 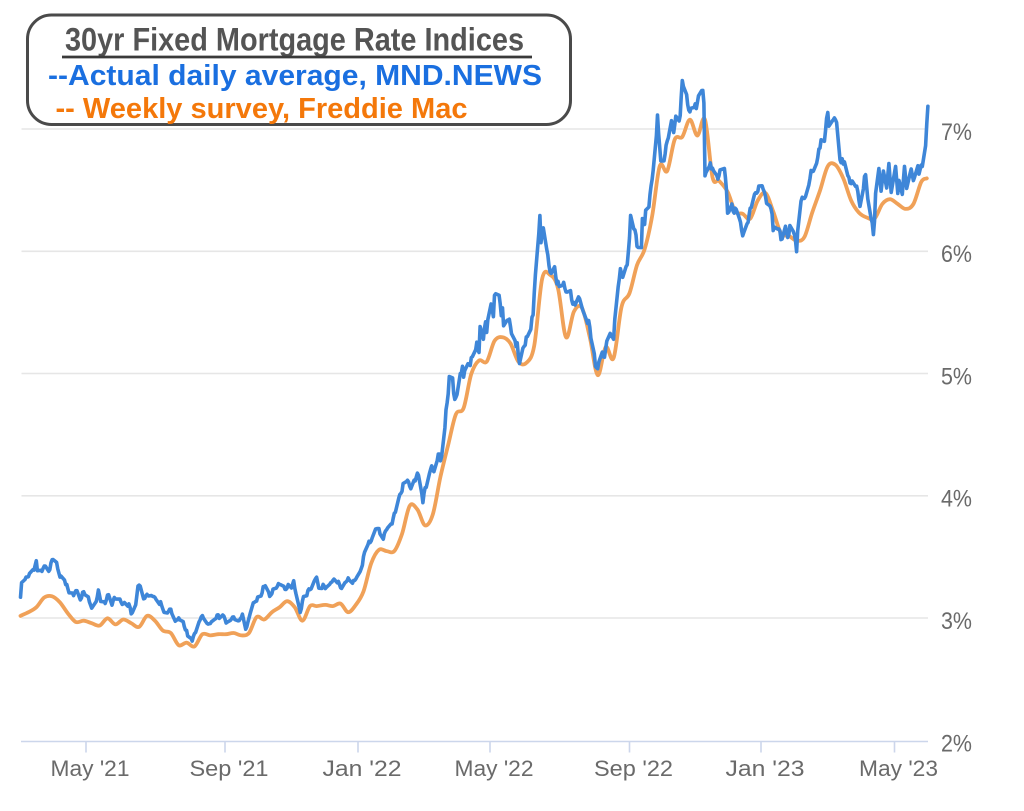 What do you see at coordinates (765, 768) in the screenshot?
I see `svg-text: Jan '23` at bounding box center [765, 768].